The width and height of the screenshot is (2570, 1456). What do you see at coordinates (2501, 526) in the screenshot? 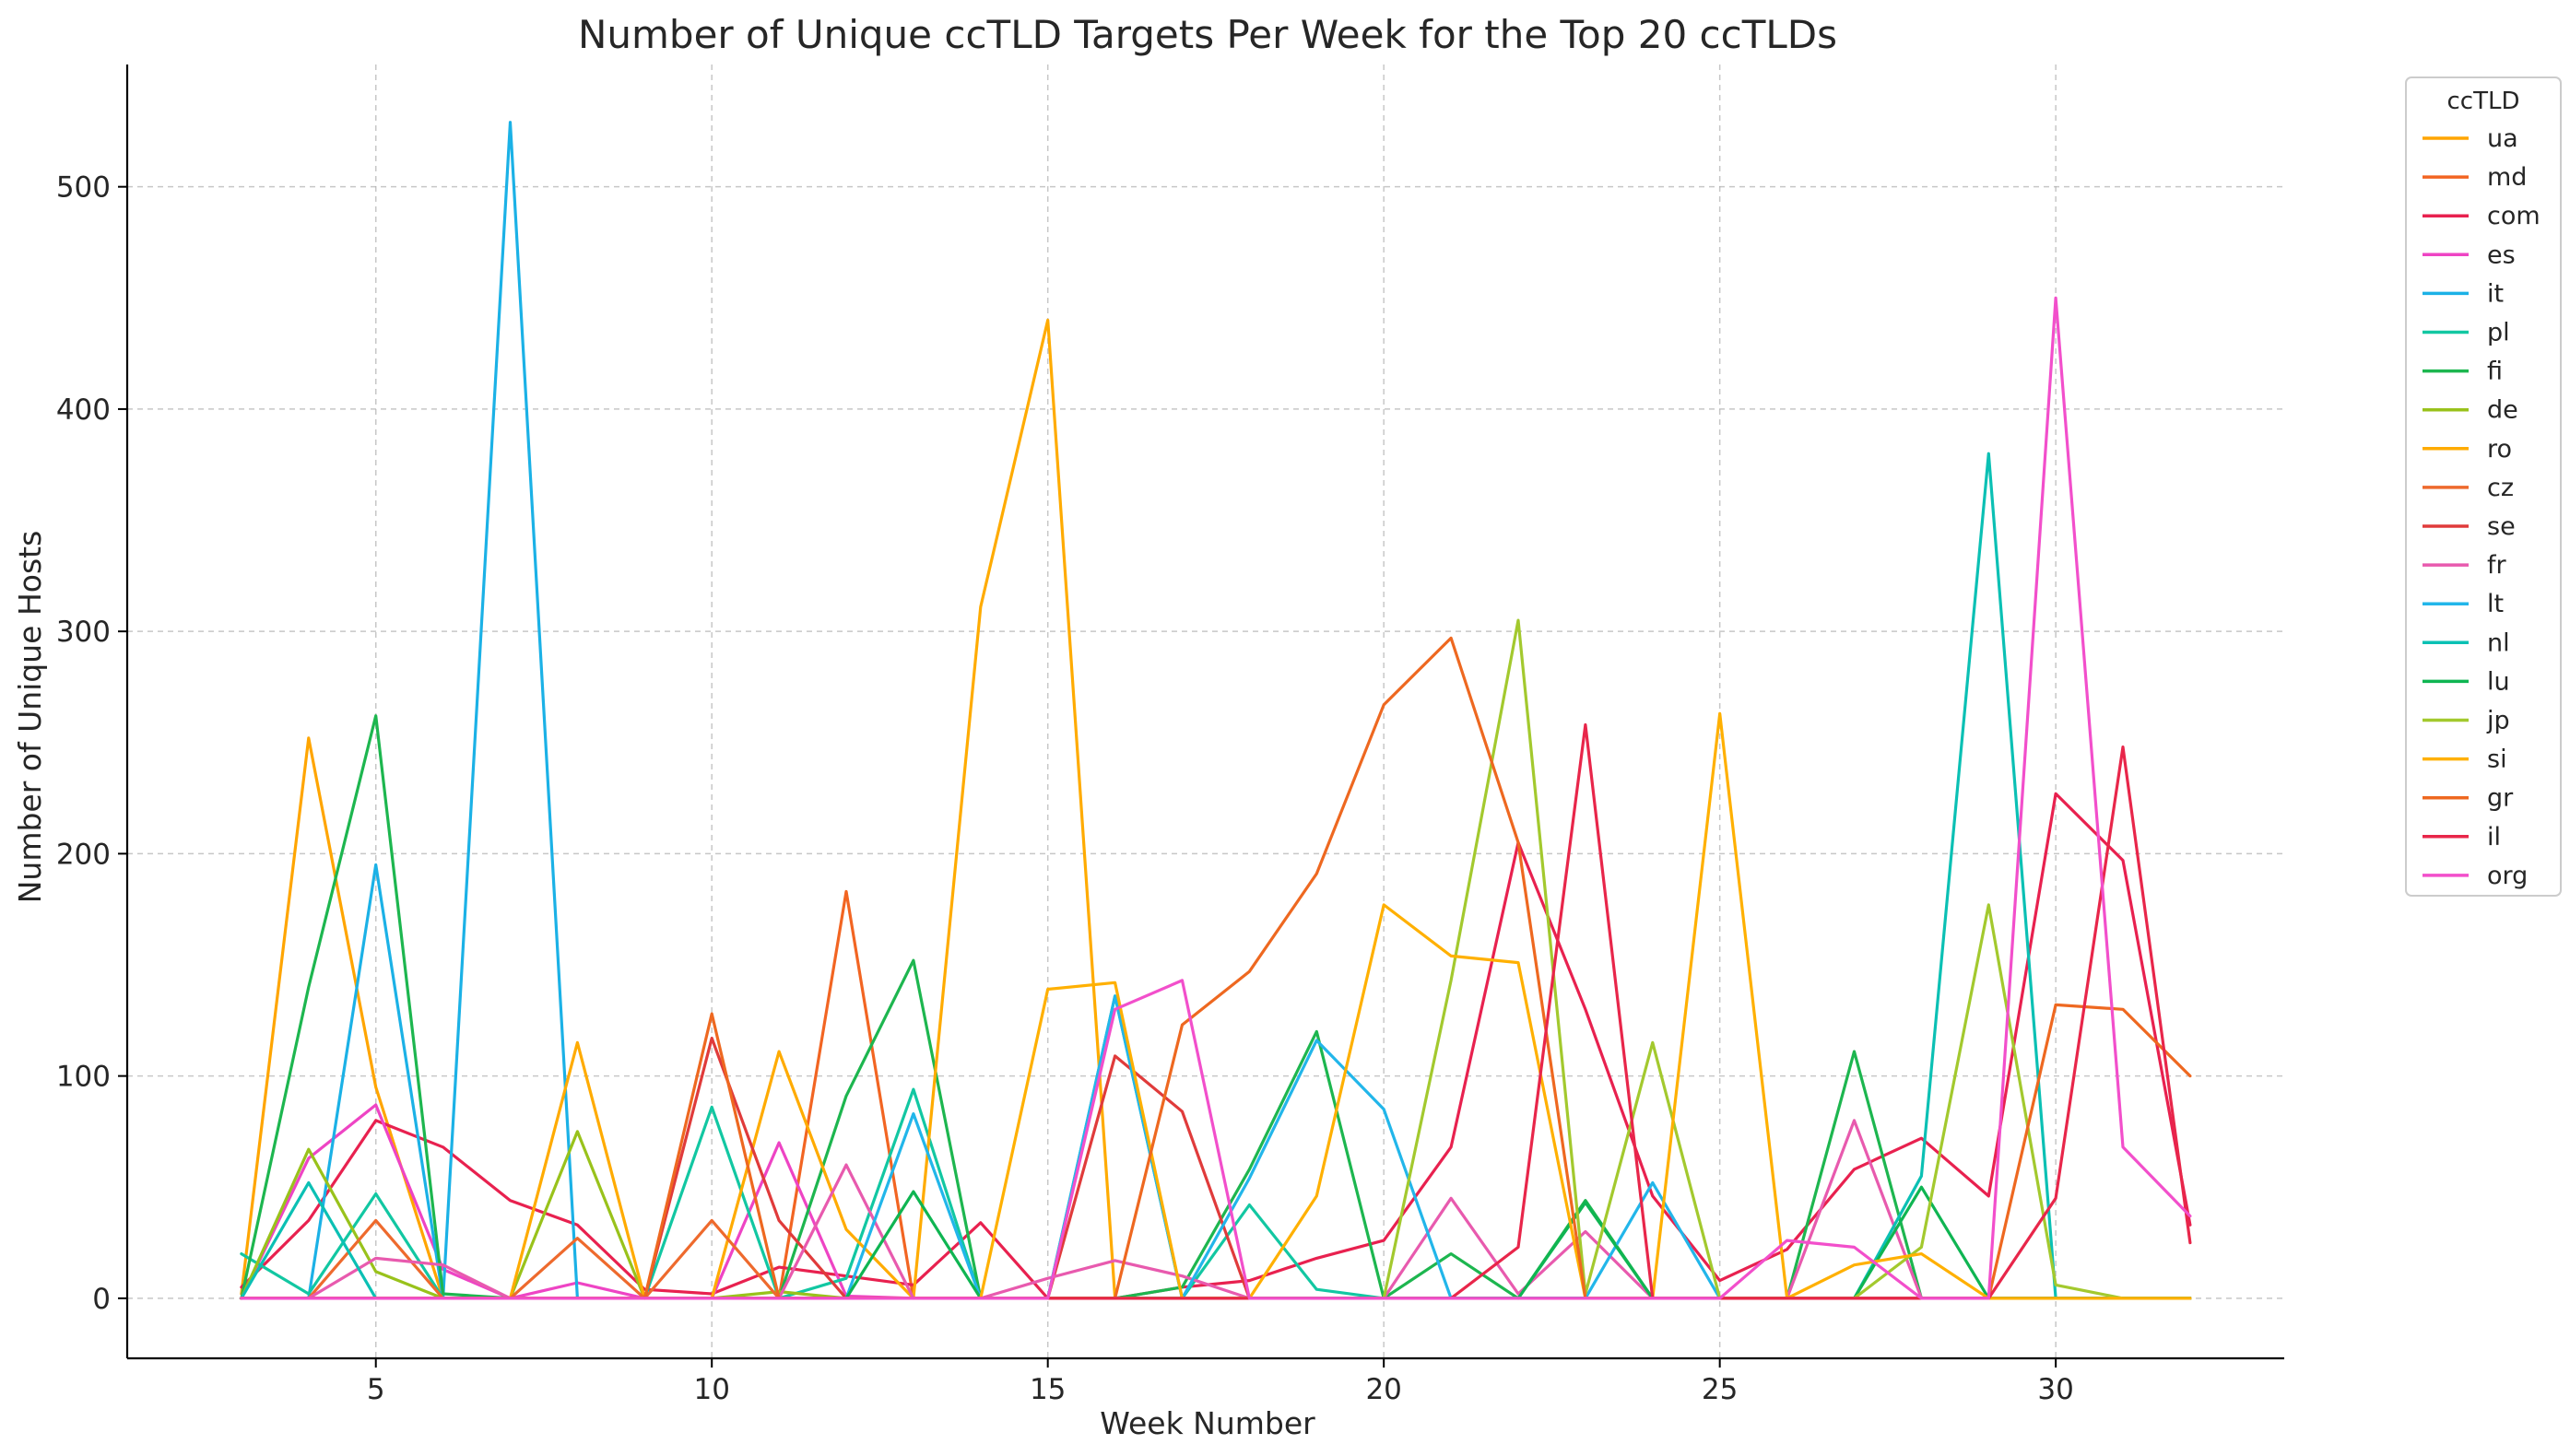
I see `legend-label: se` at bounding box center [2501, 526].